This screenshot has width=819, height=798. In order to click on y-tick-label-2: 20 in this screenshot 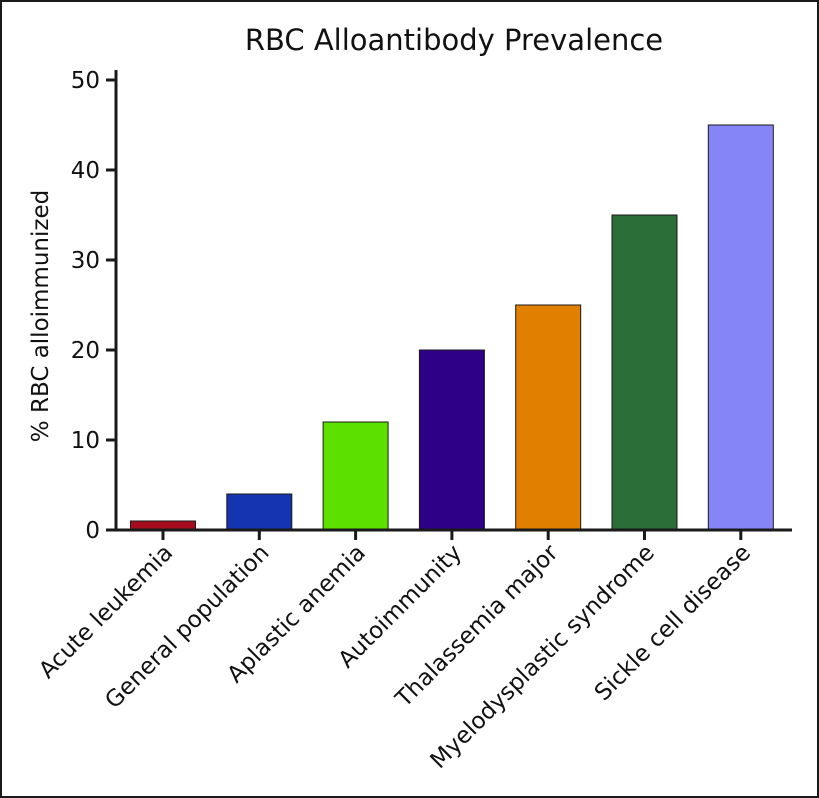, I will do `click(85, 351)`.